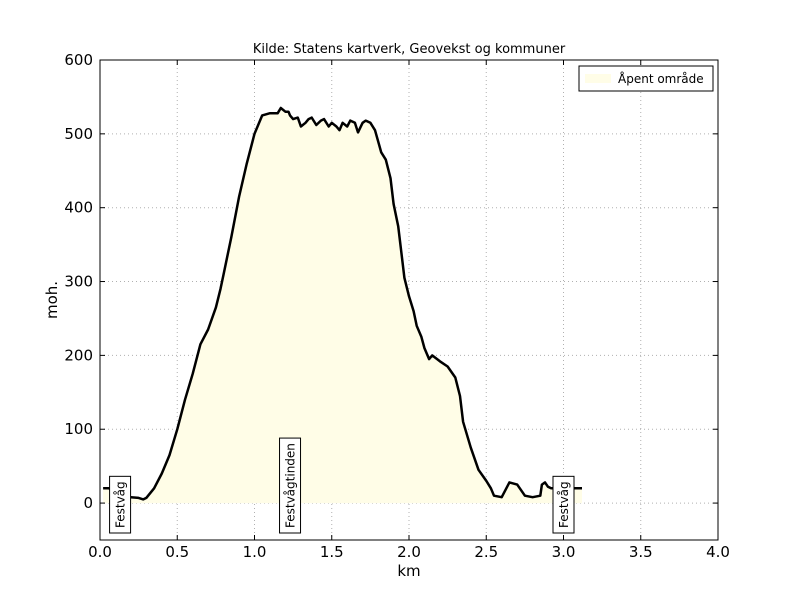 The width and height of the screenshot is (800, 602). What do you see at coordinates (100, 552) in the screenshot?
I see `x-tick-label: 0.0` at bounding box center [100, 552].